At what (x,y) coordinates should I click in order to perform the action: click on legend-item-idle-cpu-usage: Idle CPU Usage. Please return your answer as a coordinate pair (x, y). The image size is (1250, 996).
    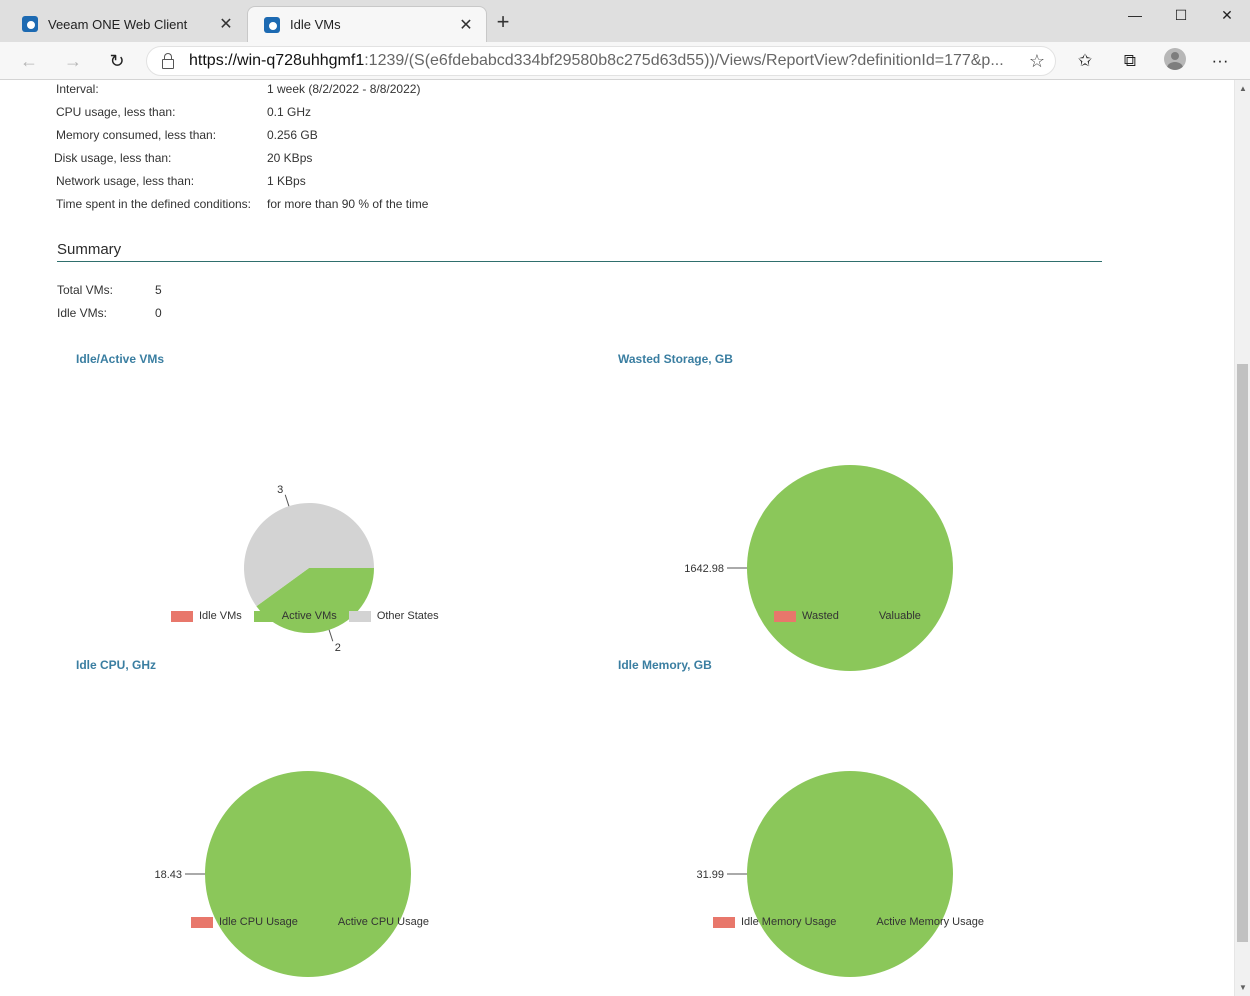
    Looking at the image, I should click on (244, 922).